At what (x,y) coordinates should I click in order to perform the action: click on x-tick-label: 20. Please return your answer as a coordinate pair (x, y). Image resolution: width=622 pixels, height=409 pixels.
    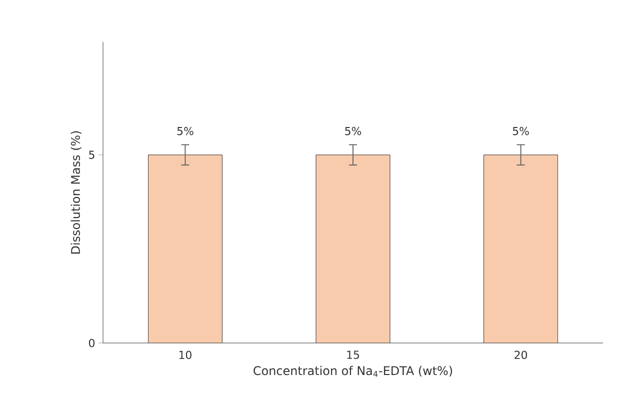
    Looking at the image, I should click on (521, 355).